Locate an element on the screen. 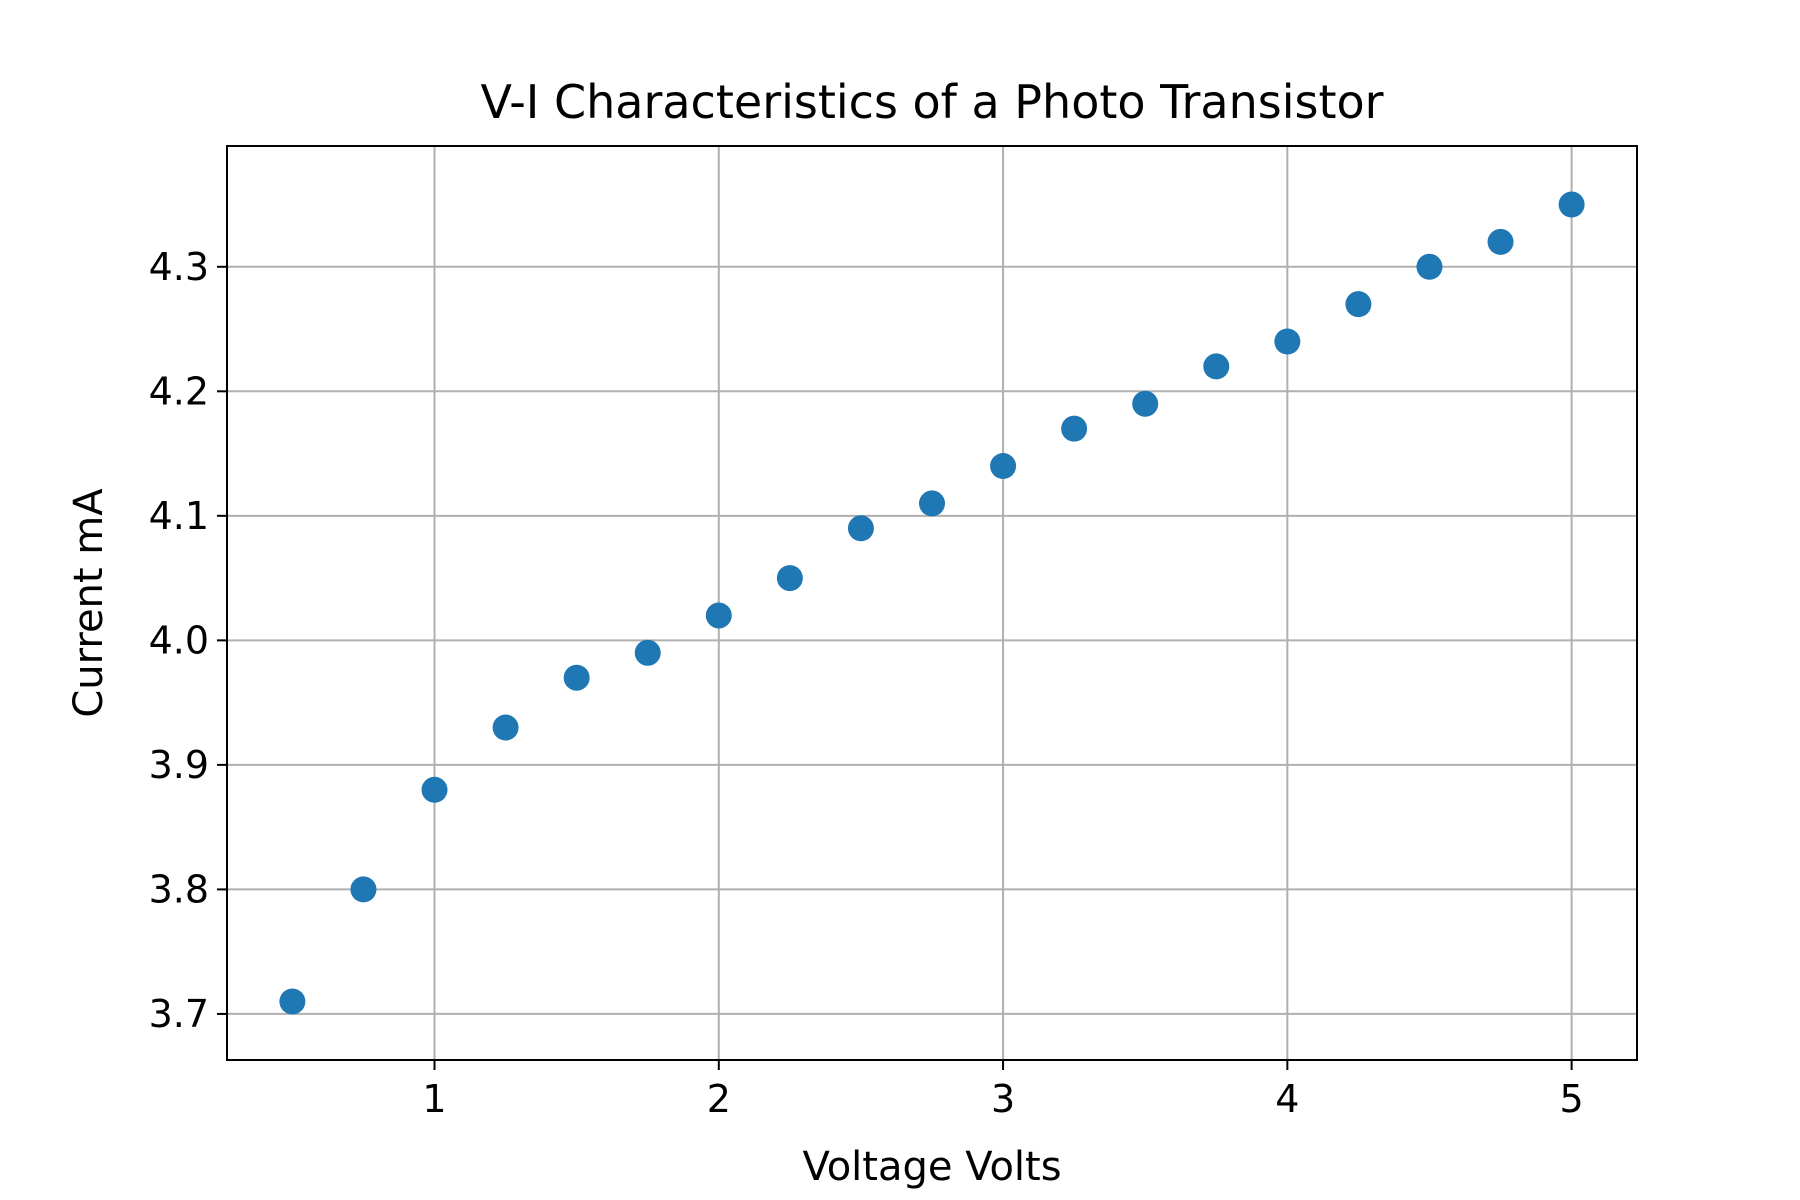 Image resolution: width=1800 pixels, height=1200 pixels. y-tick-label: 3.9 is located at coordinates (179, 765).